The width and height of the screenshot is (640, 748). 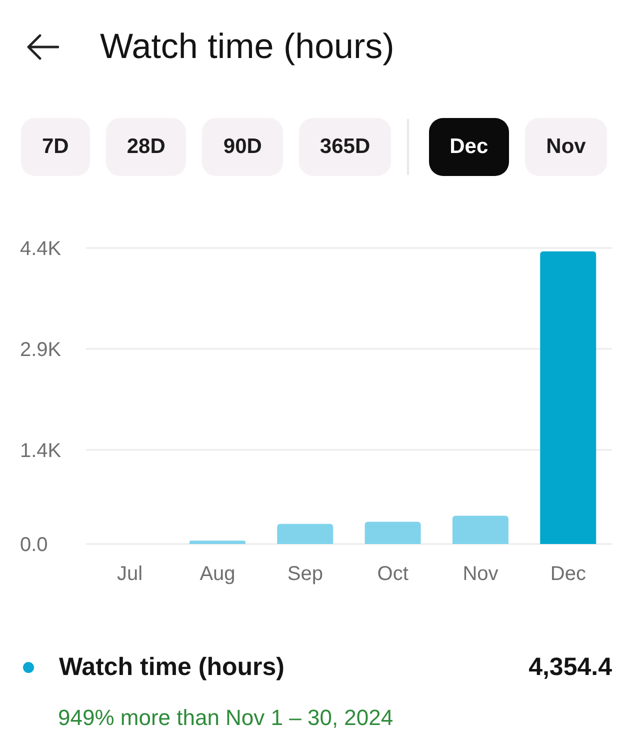 What do you see at coordinates (247, 47) in the screenshot?
I see `chart-title: Watch time (hours)` at bounding box center [247, 47].